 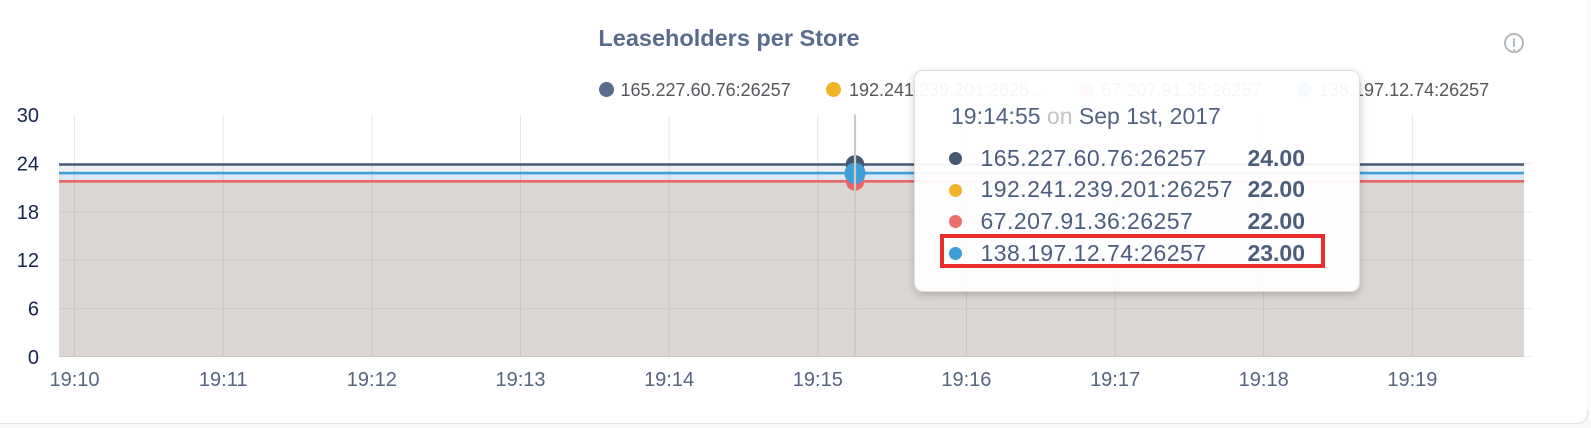 I want to click on svg-text: 19:19, so click(x=1412, y=380).